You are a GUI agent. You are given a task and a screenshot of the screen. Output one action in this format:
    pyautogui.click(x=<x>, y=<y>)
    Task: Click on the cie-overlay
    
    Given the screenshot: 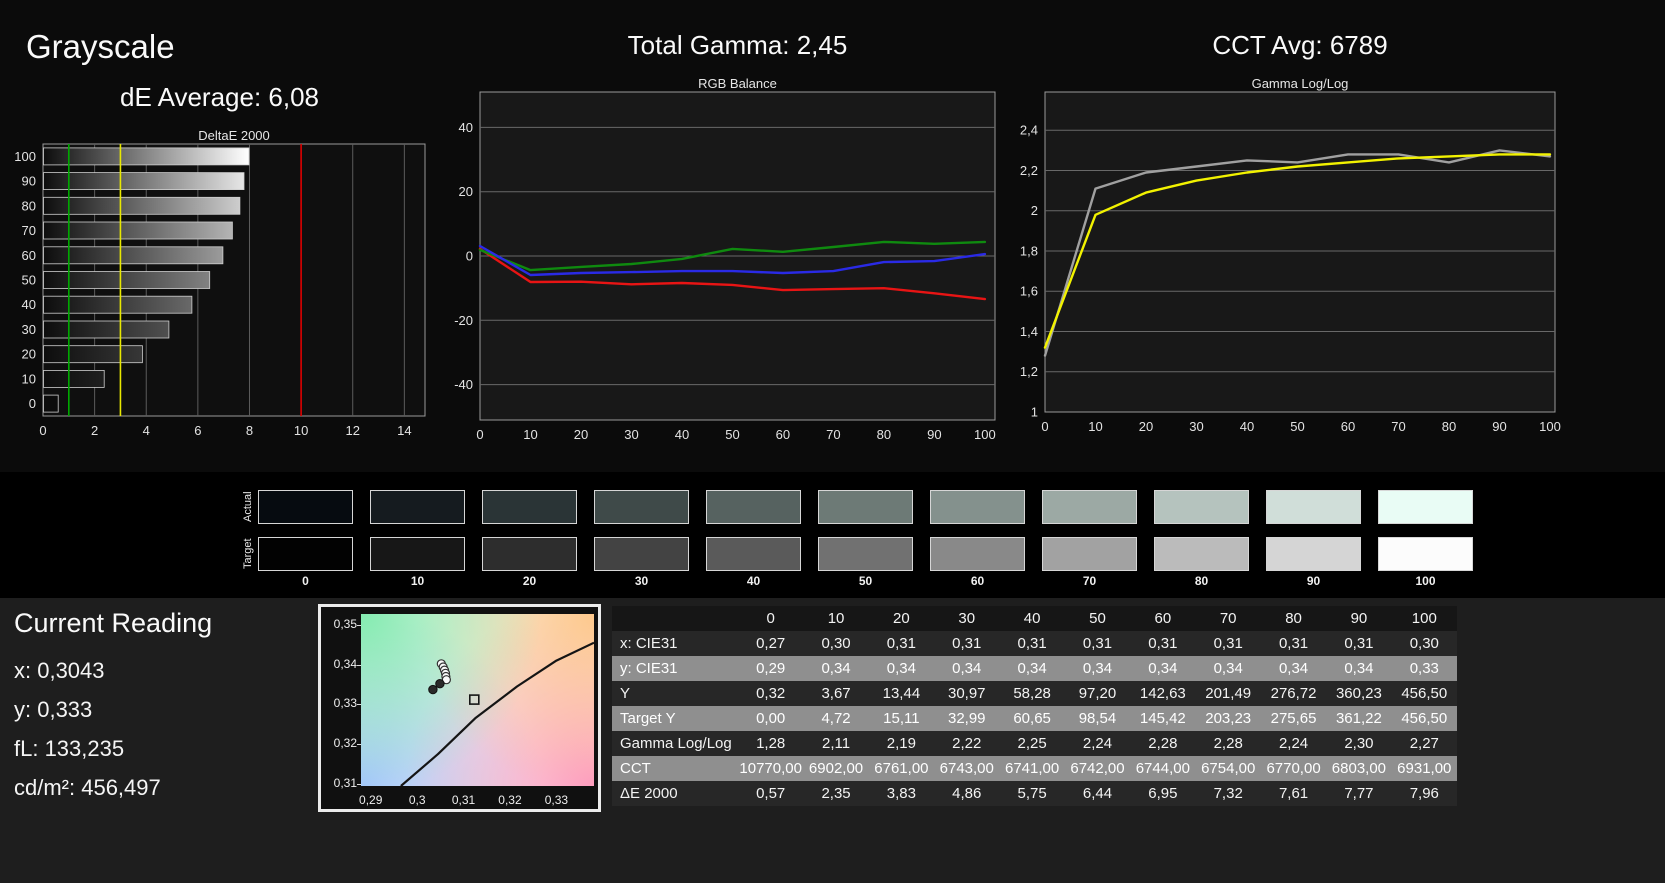 What is the action you would take?
    pyautogui.click(x=497, y=713)
    